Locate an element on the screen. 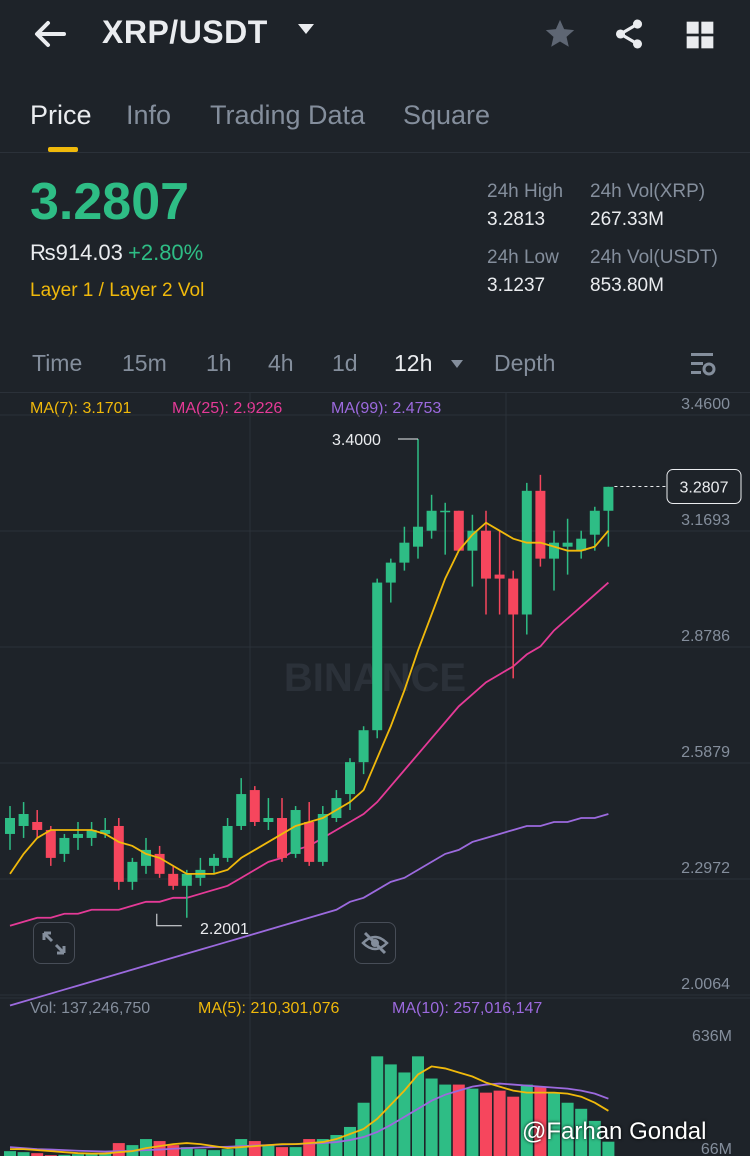  price-change: +2.80% is located at coordinates (166, 252).